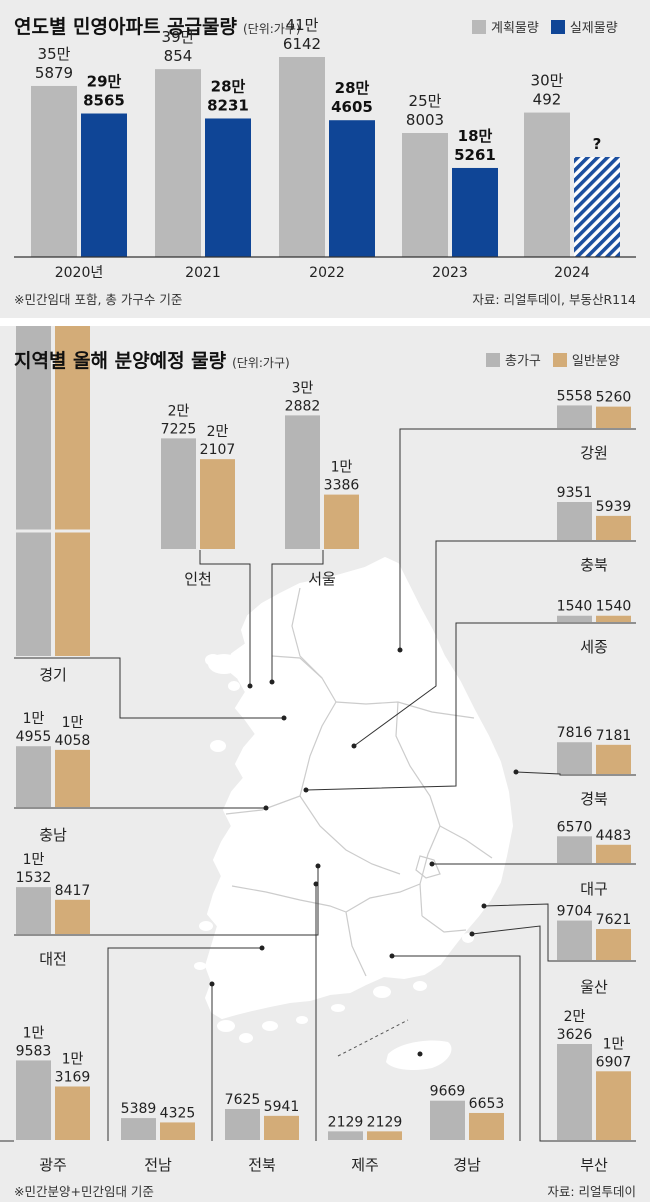 This screenshot has width=650, height=1202. I want to click on label-planned-0-0: 35만, so click(54, 54).